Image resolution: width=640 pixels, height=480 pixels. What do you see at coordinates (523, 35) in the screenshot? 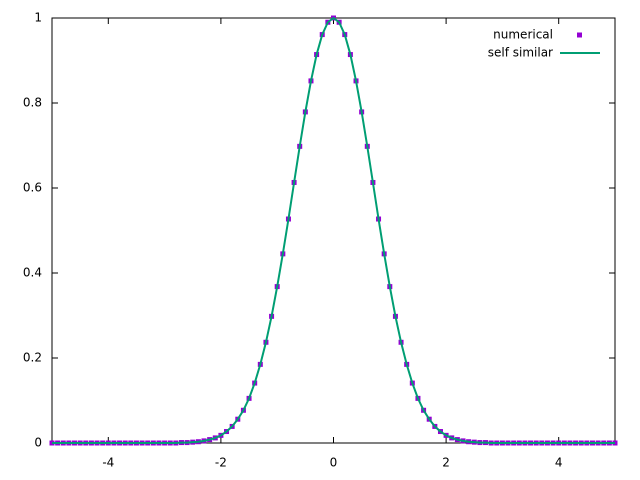
I see `legend-label: numerical` at bounding box center [523, 35].